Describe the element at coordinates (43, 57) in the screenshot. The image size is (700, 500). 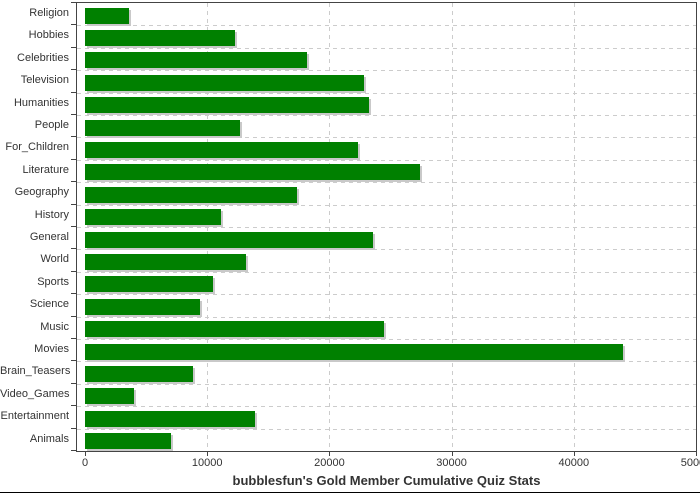
I see `ylabel-celebrities: Celebrities` at that location.